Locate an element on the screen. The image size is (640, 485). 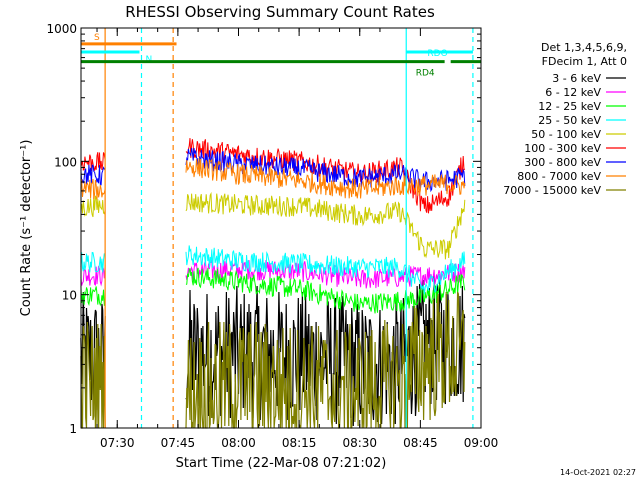
legend-entry: 300 - 800 keV is located at coordinates (562, 162).